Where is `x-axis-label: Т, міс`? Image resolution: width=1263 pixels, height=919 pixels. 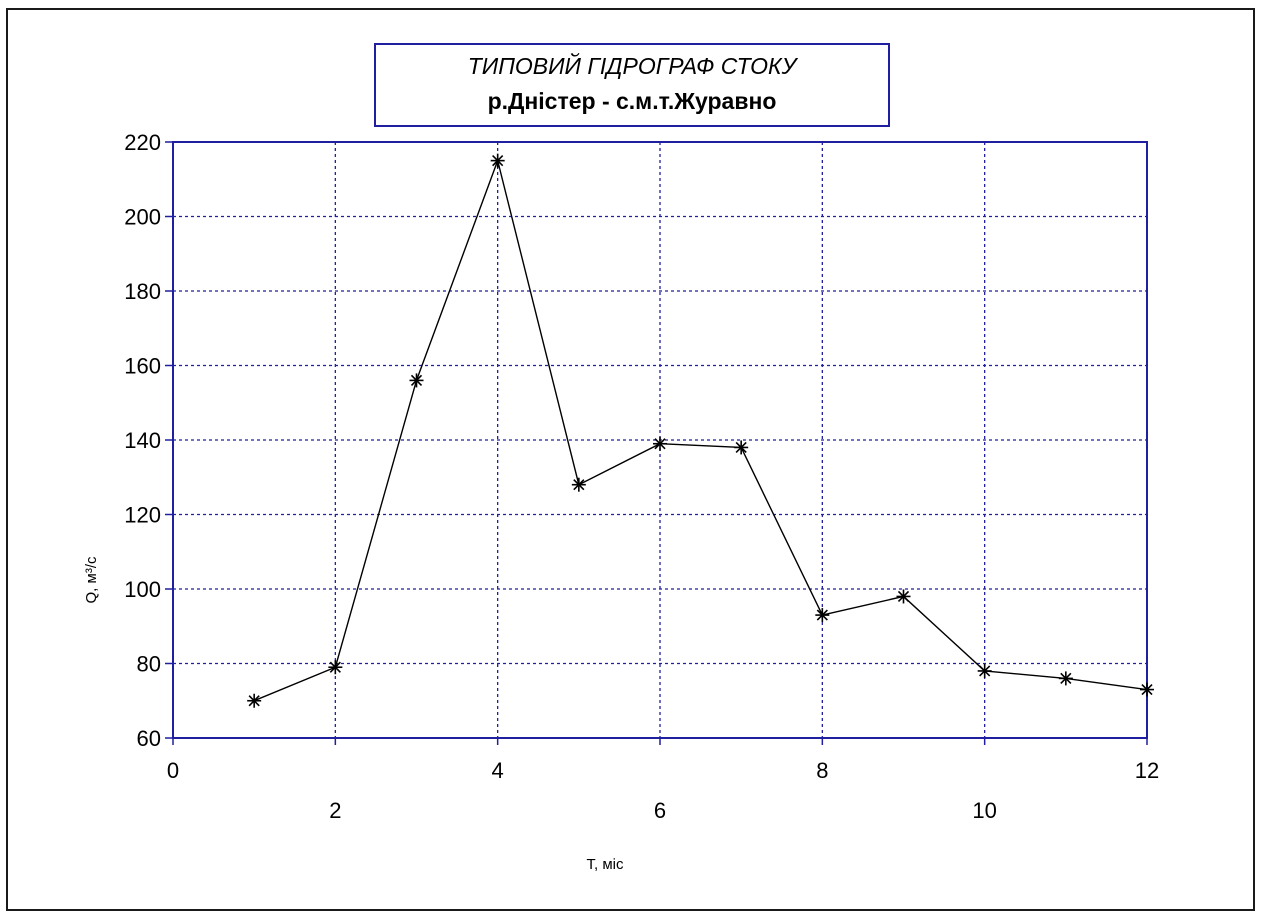 x-axis-label: Т, міс is located at coordinates (605, 864).